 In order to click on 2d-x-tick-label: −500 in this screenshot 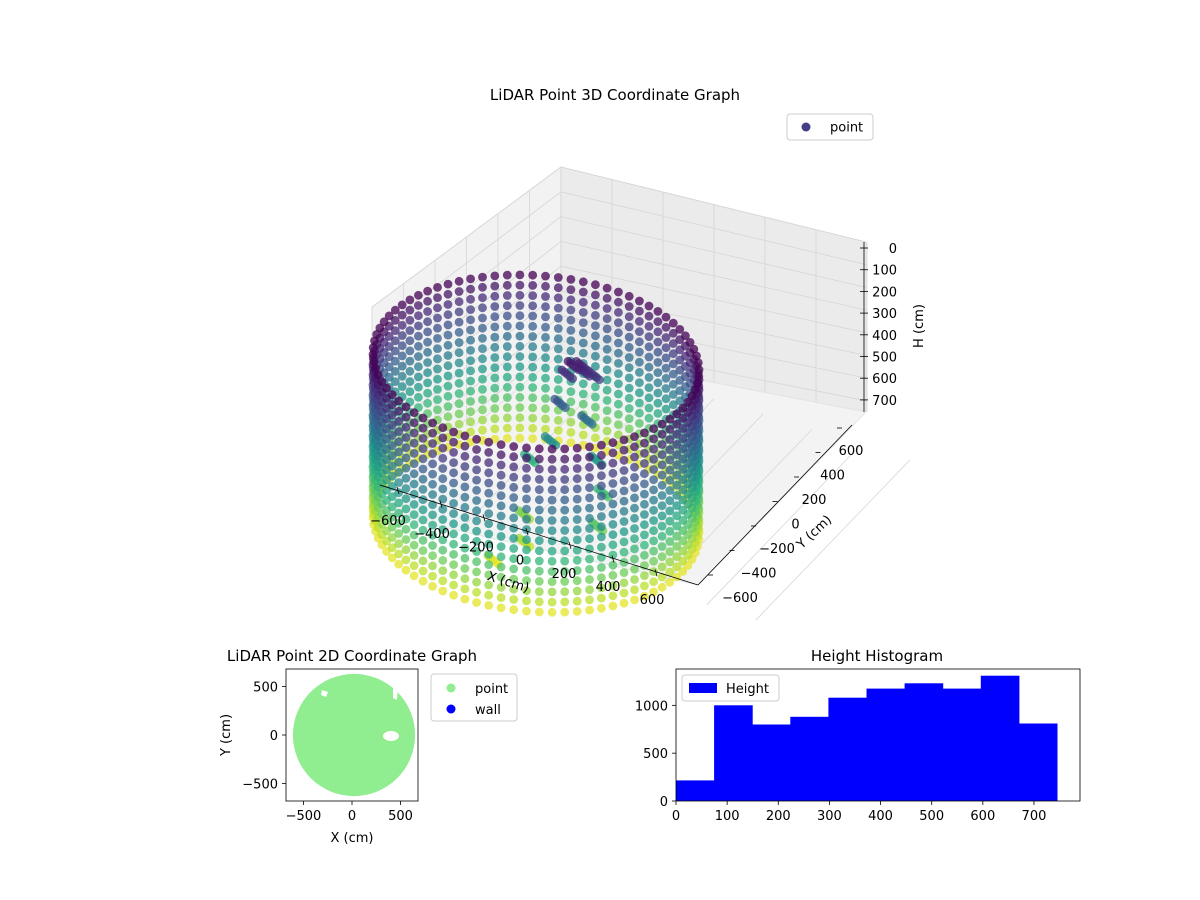, I will do `click(304, 816)`.